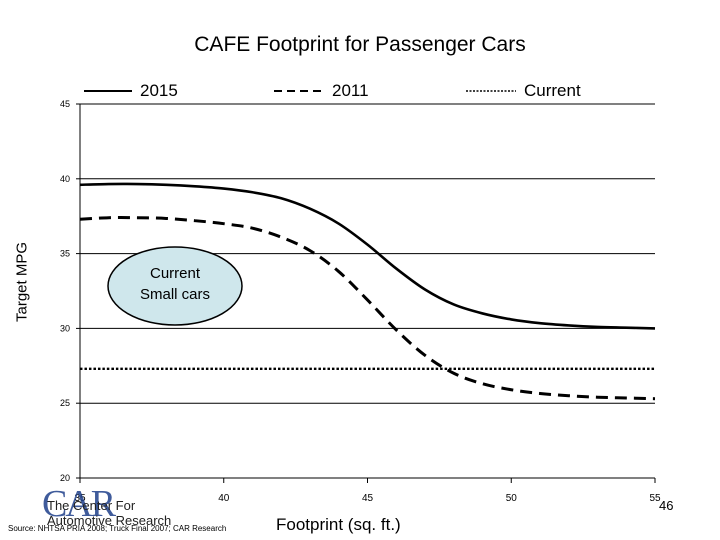  What do you see at coordinates (512, 498) in the screenshot?
I see `x-tick-label: 50` at bounding box center [512, 498].